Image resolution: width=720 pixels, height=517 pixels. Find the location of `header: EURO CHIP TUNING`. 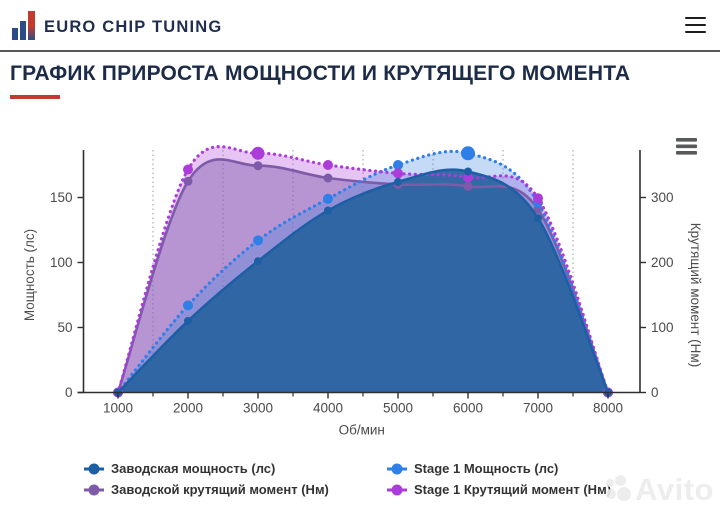

header: EURO CHIP TUNING is located at coordinates (360, 26).